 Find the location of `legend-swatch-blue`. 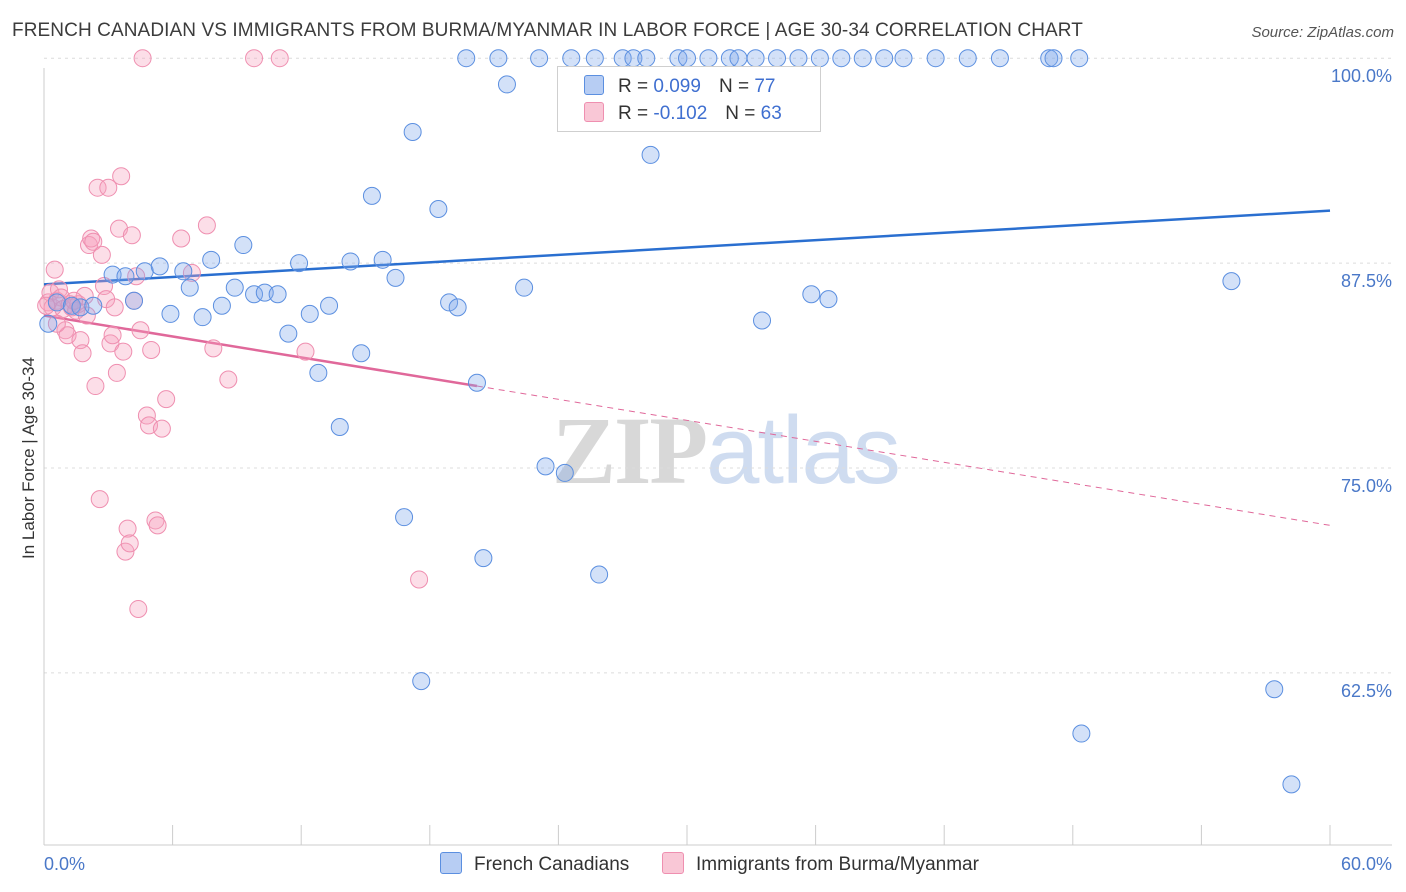

legend-swatch-blue is located at coordinates (594, 85).